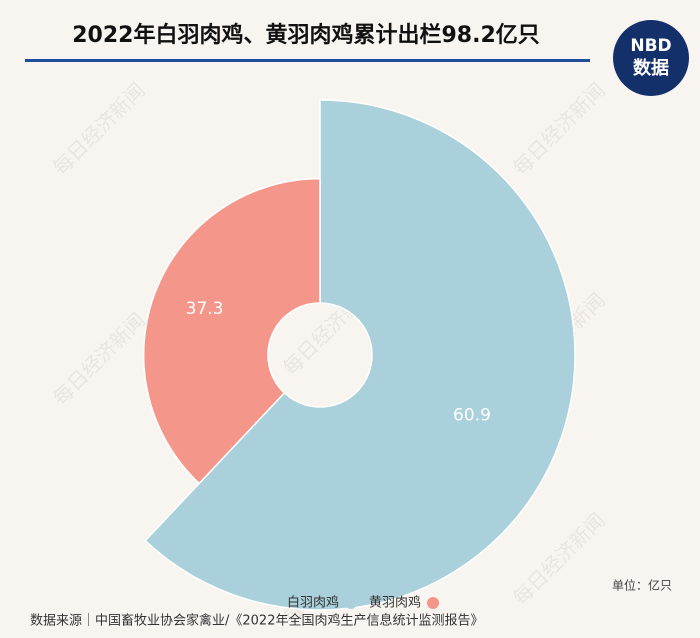 This screenshot has height=638, width=700. What do you see at coordinates (650, 46) in the screenshot?
I see `logo-top: NBD` at bounding box center [650, 46].